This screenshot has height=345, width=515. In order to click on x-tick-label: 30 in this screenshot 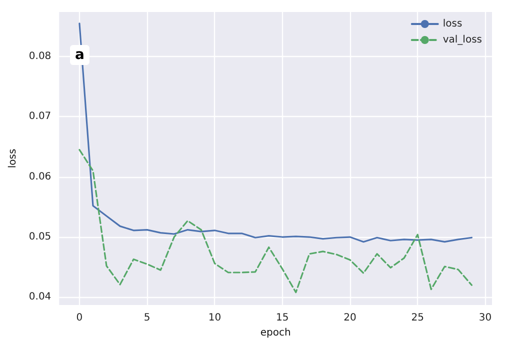, I will do `click(485, 318)`.